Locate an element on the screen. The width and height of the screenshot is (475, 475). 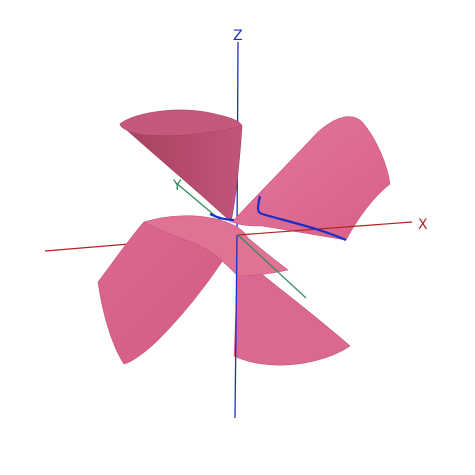
saddle-wing-upper-right is located at coordinates (311, 178).